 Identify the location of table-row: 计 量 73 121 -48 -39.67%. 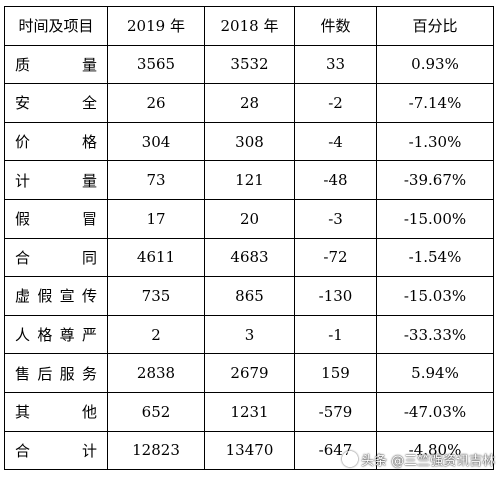
(249, 180).